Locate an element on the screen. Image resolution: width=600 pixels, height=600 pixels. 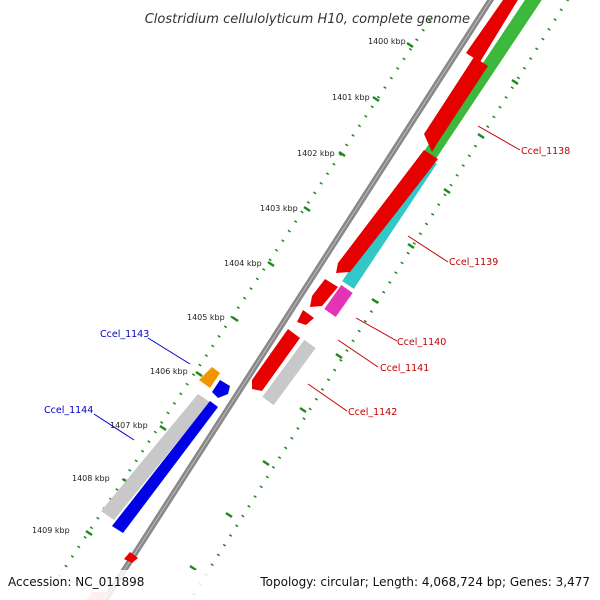
footer-background is located at coordinates (300, 585).